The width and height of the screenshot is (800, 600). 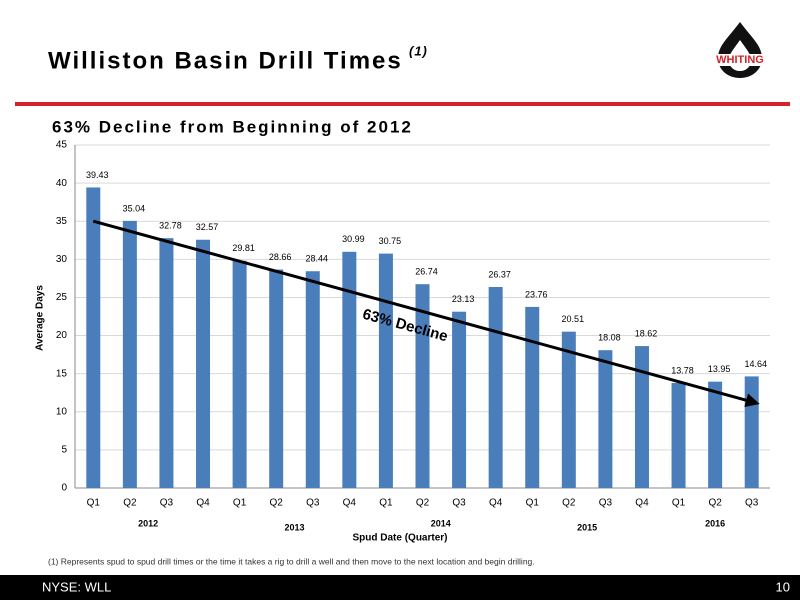 What do you see at coordinates (316, 259) in the screenshot?
I see `value-label: 28.44` at bounding box center [316, 259].